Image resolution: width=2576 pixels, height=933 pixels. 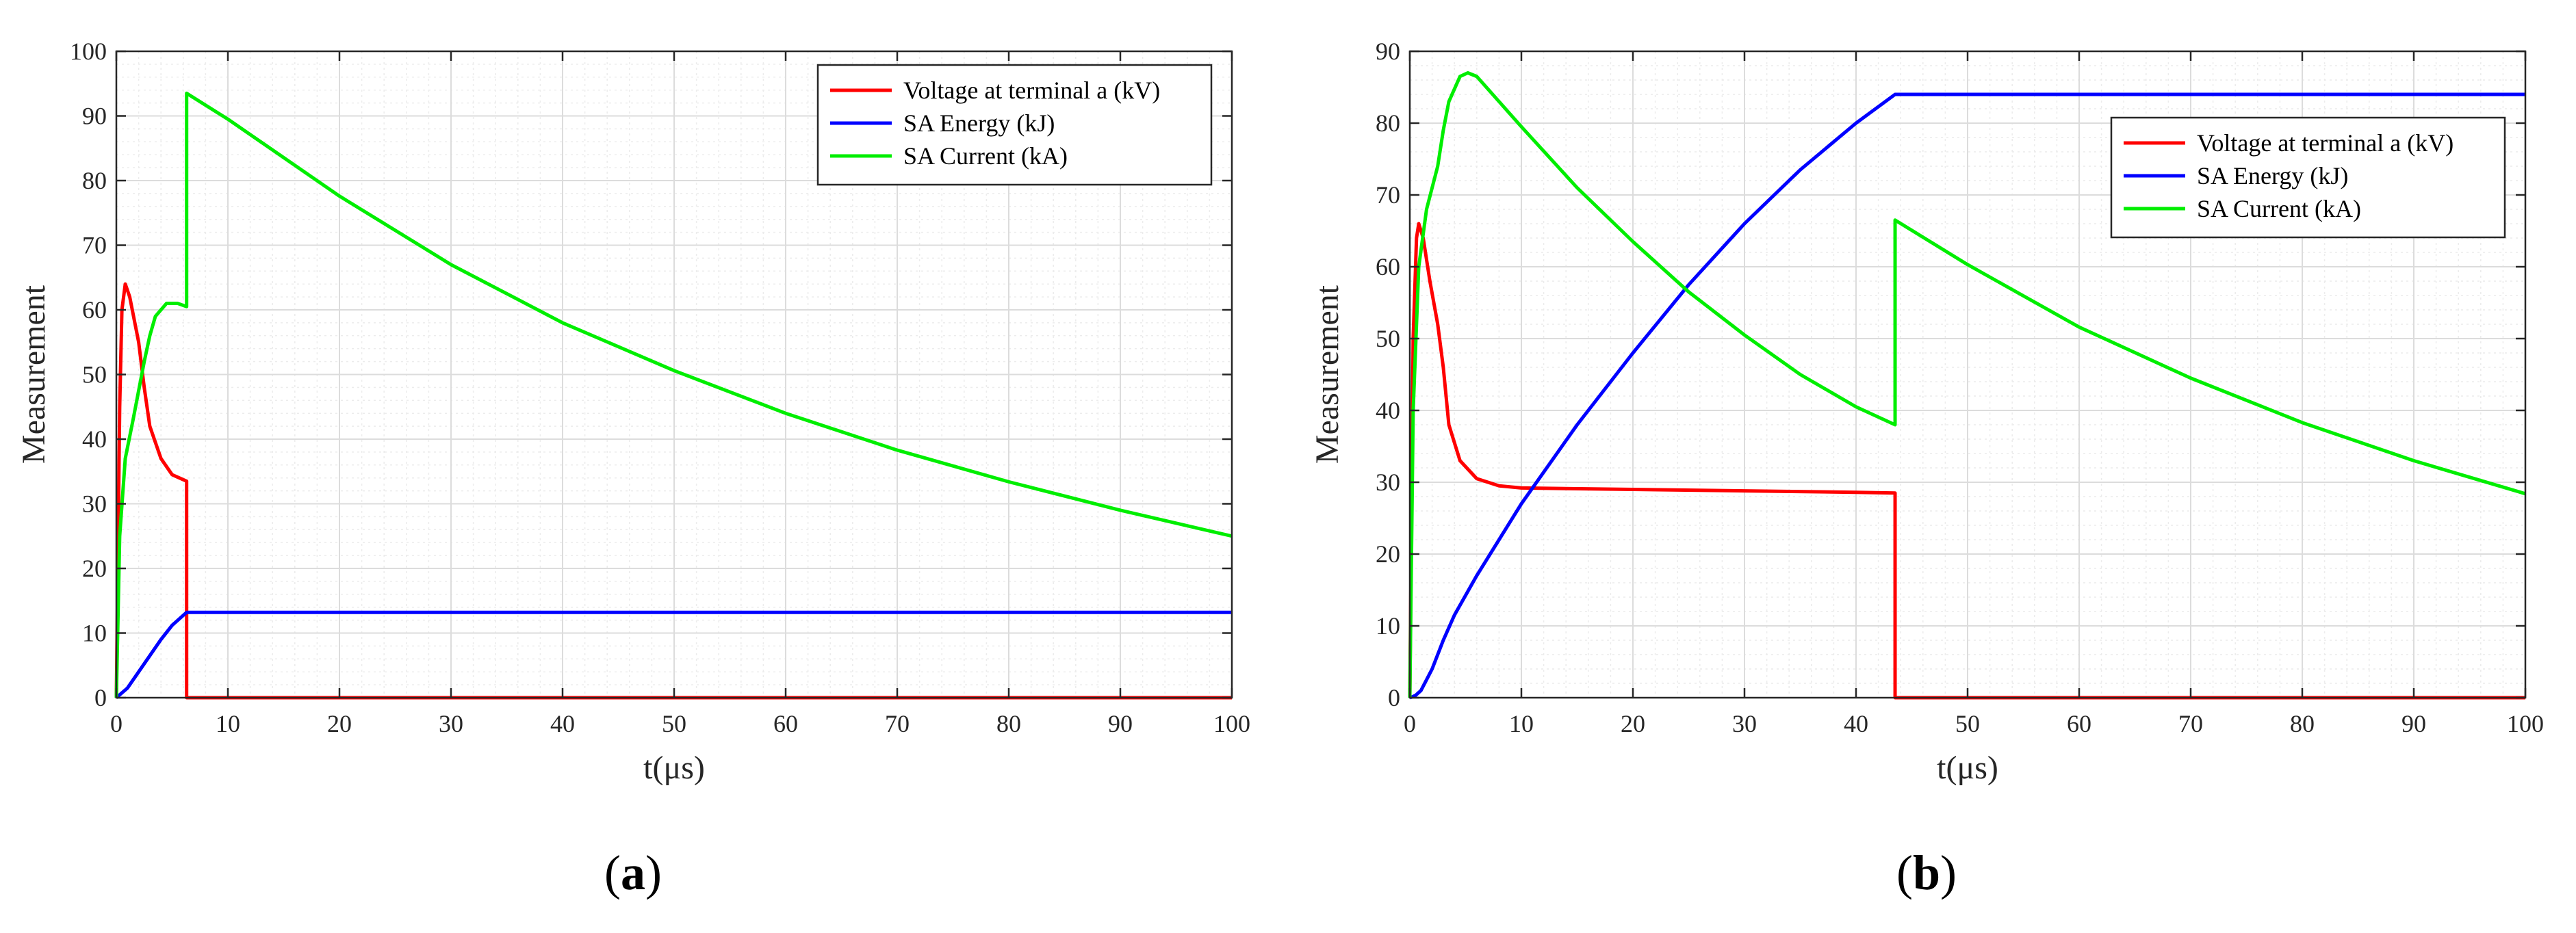 I want to click on panel-label: (b), so click(x=1926, y=872).